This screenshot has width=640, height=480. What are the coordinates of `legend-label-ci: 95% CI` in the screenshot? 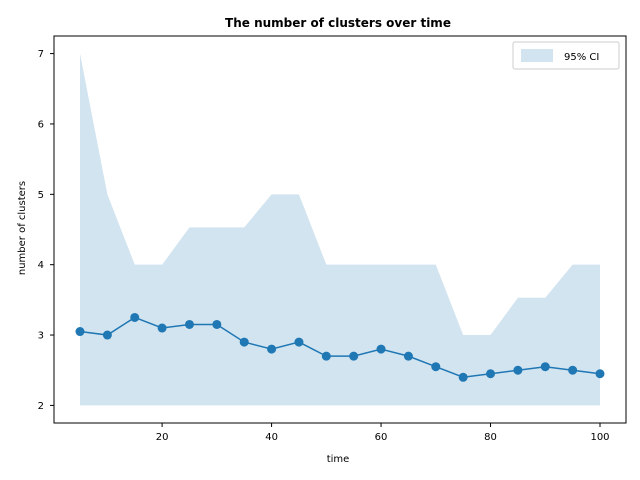 It's located at (581, 57).